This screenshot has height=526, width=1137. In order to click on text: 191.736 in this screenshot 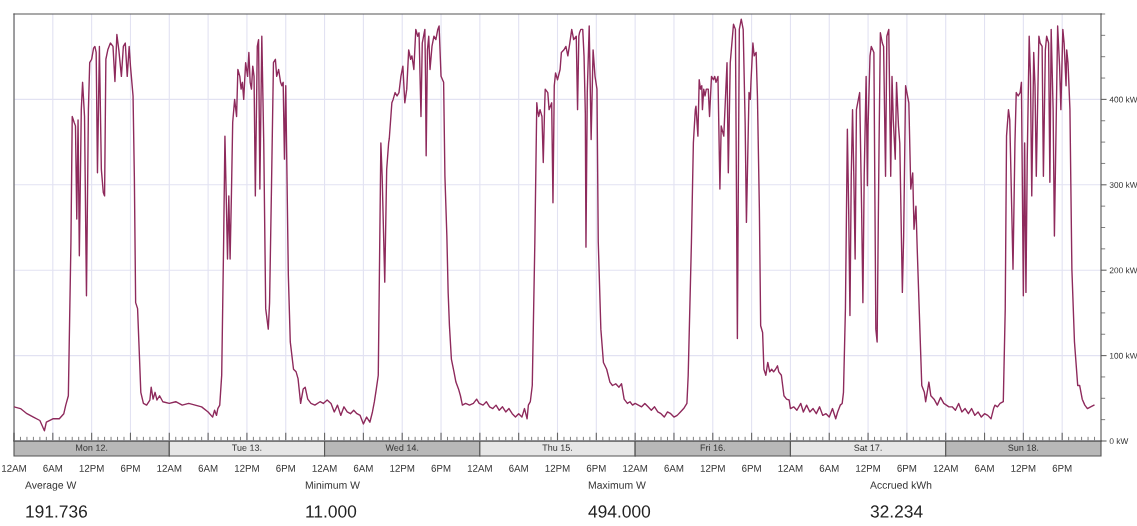, I will do `click(56, 511)`.